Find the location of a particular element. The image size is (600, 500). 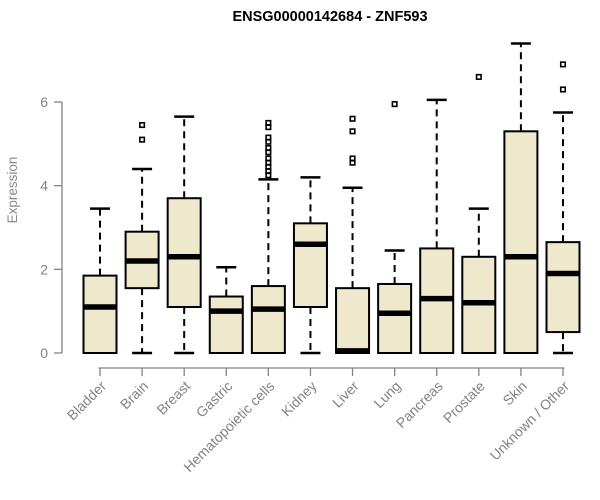

iqr-box-kidney is located at coordinates (310, 265).